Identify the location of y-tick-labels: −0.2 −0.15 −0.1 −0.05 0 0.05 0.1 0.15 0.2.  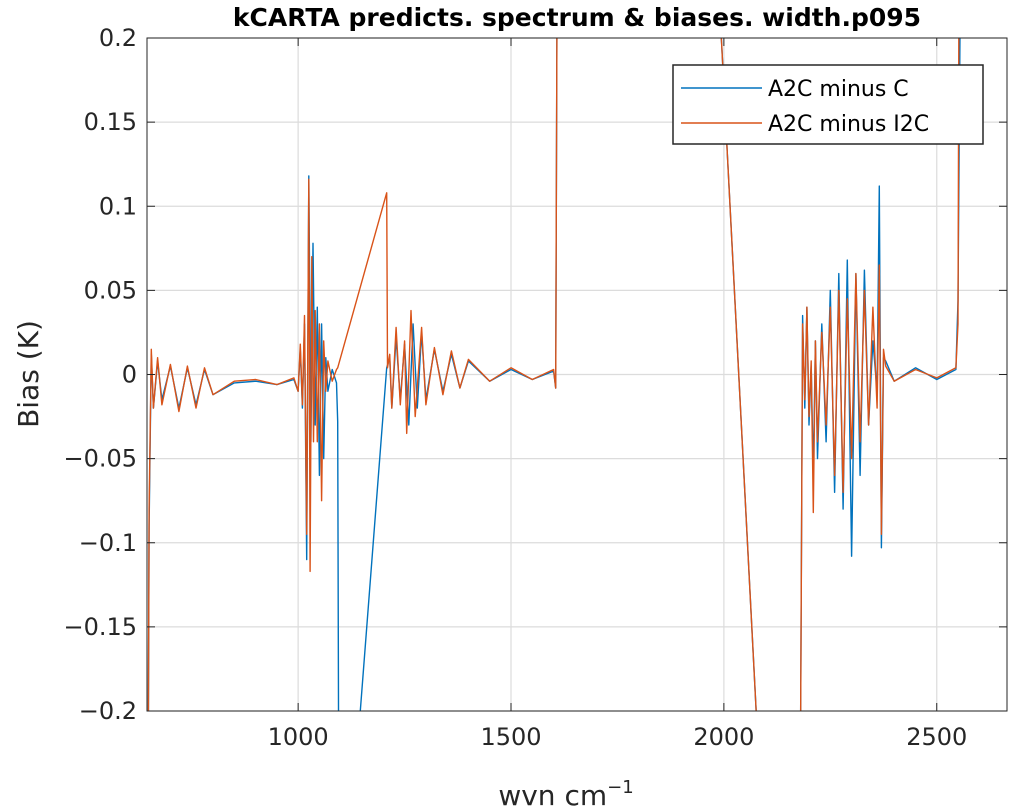
(100, 374).